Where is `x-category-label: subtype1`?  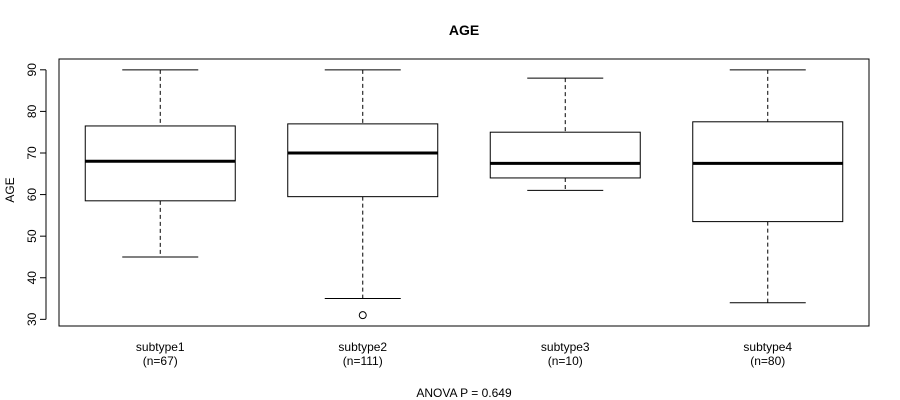
x-category-label: subtype1 is located at coordinates (160, 347).